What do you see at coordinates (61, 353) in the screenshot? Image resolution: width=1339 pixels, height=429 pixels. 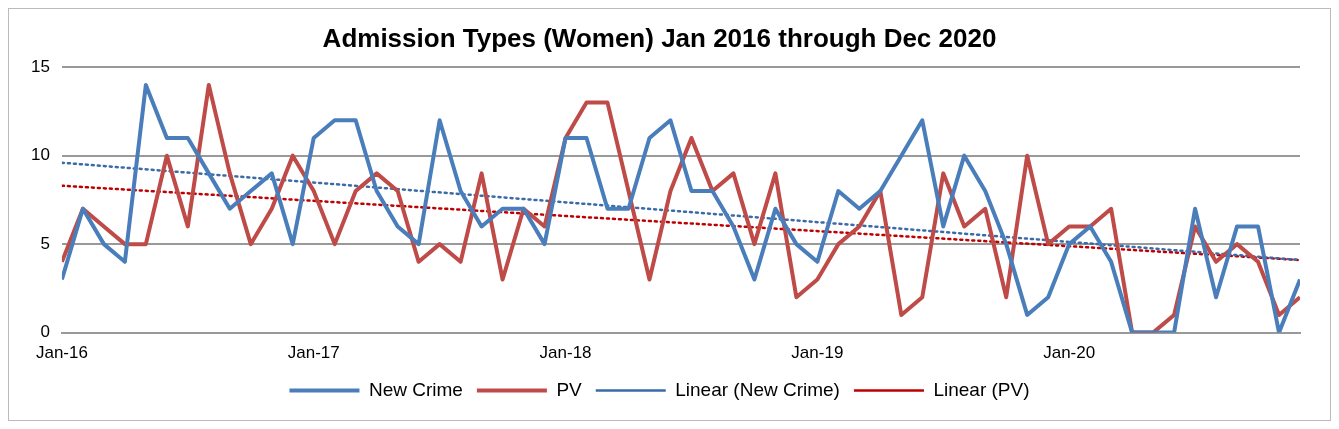 I see `x-tick-label: Jan-16` at bounding box center [61, 353].